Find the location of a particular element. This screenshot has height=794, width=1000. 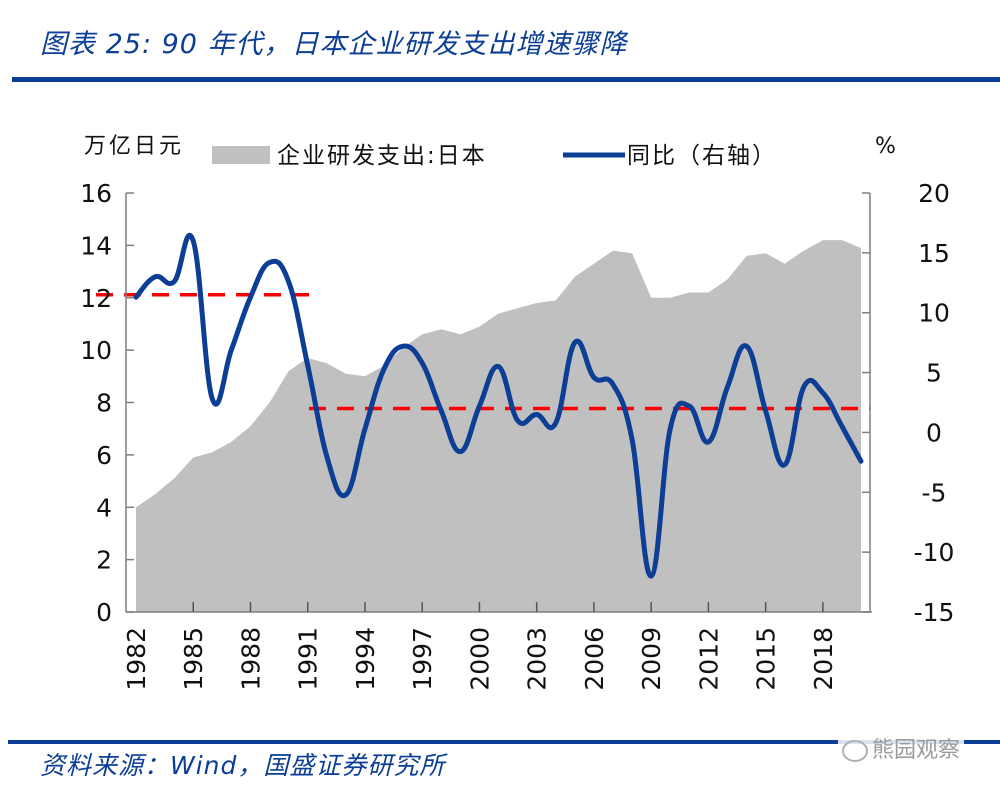

left-tick-label: 2 is located at coordinates (104, 560).